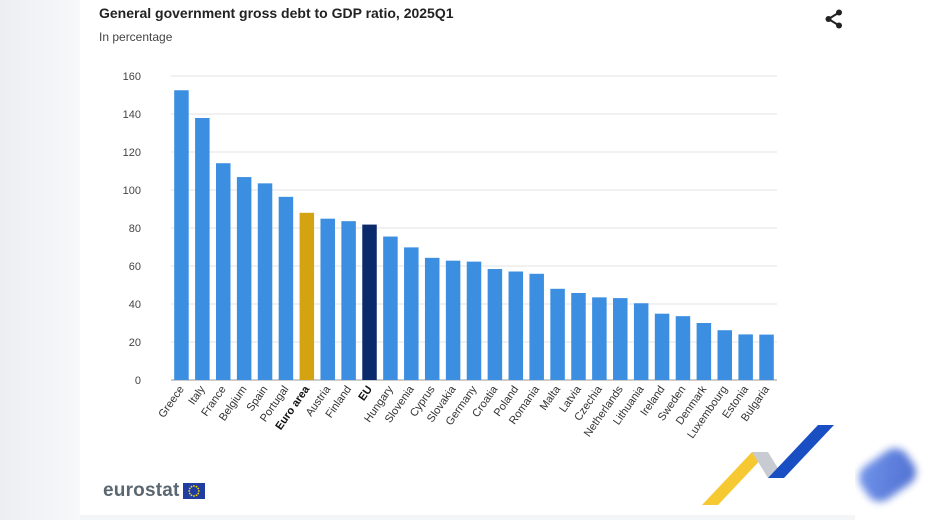 The height and width of the screenshot is (520, 925). Describe the element at coordinates (135, 305) in the screenshot. I see `y-tick-label: 40` at that location.